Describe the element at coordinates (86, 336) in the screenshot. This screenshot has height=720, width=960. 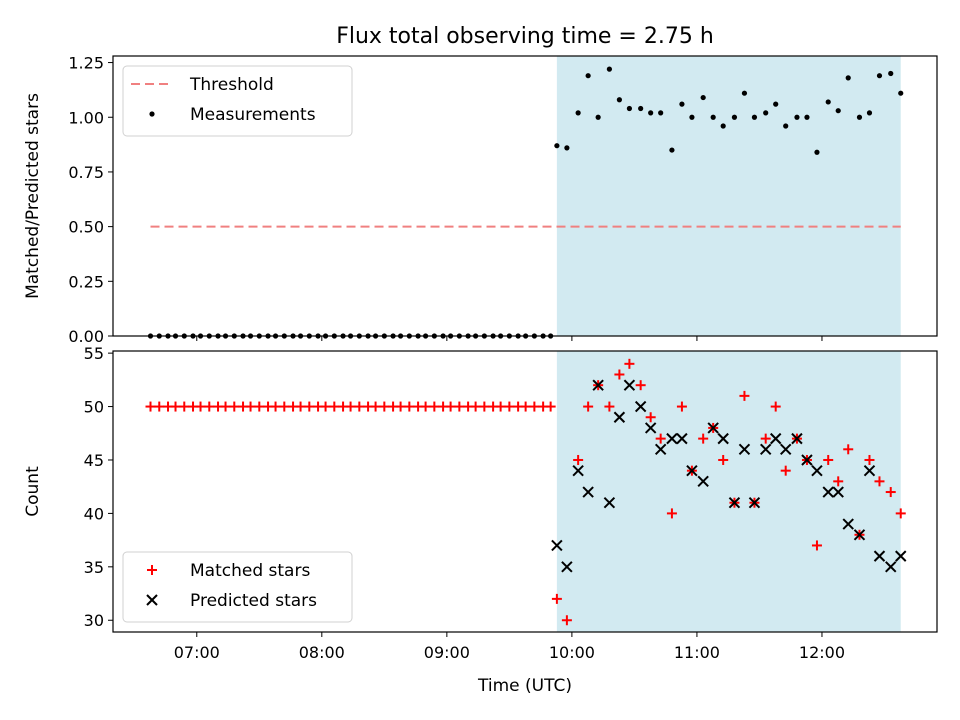
I see `y-tick-label: 0.00` at that location.